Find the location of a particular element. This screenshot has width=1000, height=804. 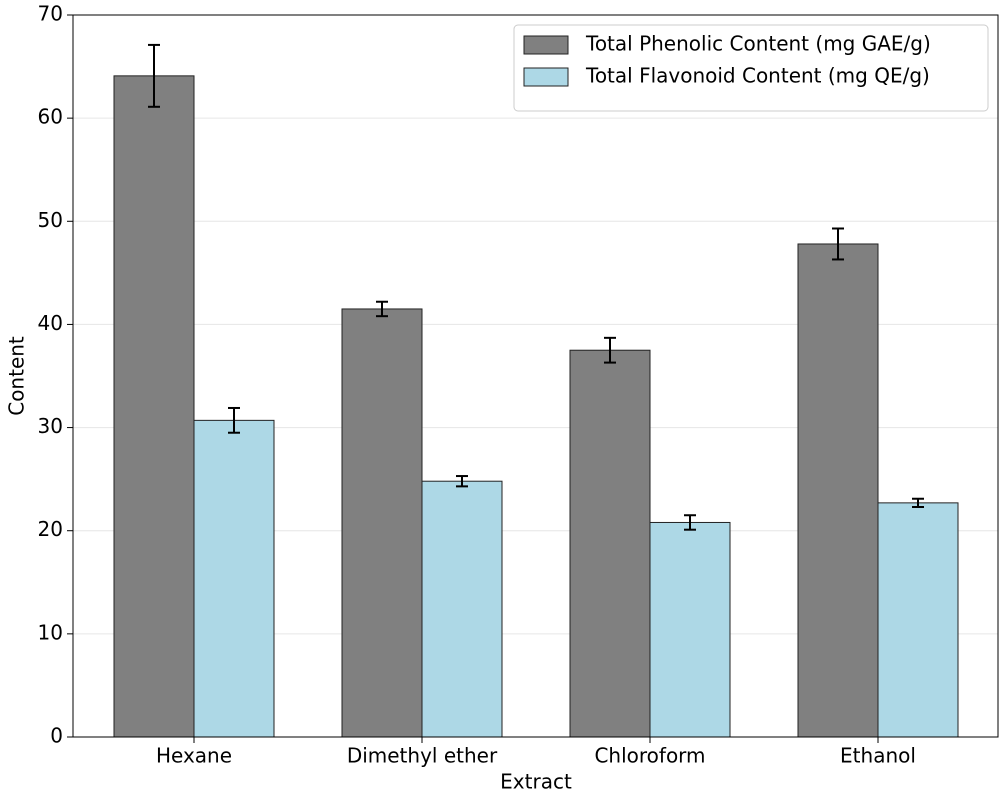

legend-box is located at coordinates (751, 68).